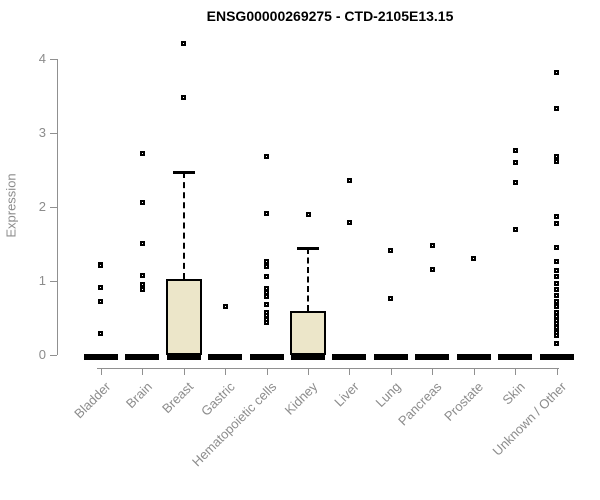 The height and width of the screenshot is (500, 600). Describe the element at coordinates (328, 368) in the screenshot. I see `x-axis-line` at that location.